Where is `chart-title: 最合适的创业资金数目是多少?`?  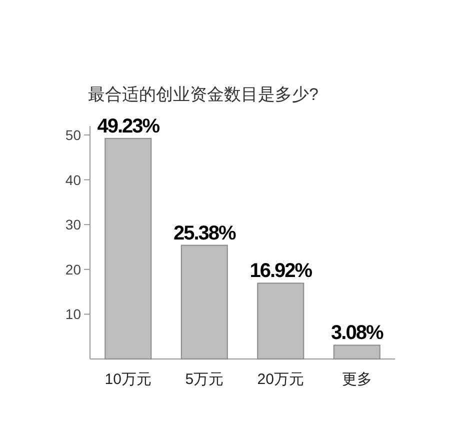
chart-title: 最合适的创业资金数目是多少? is located at coordinates (203, 94).